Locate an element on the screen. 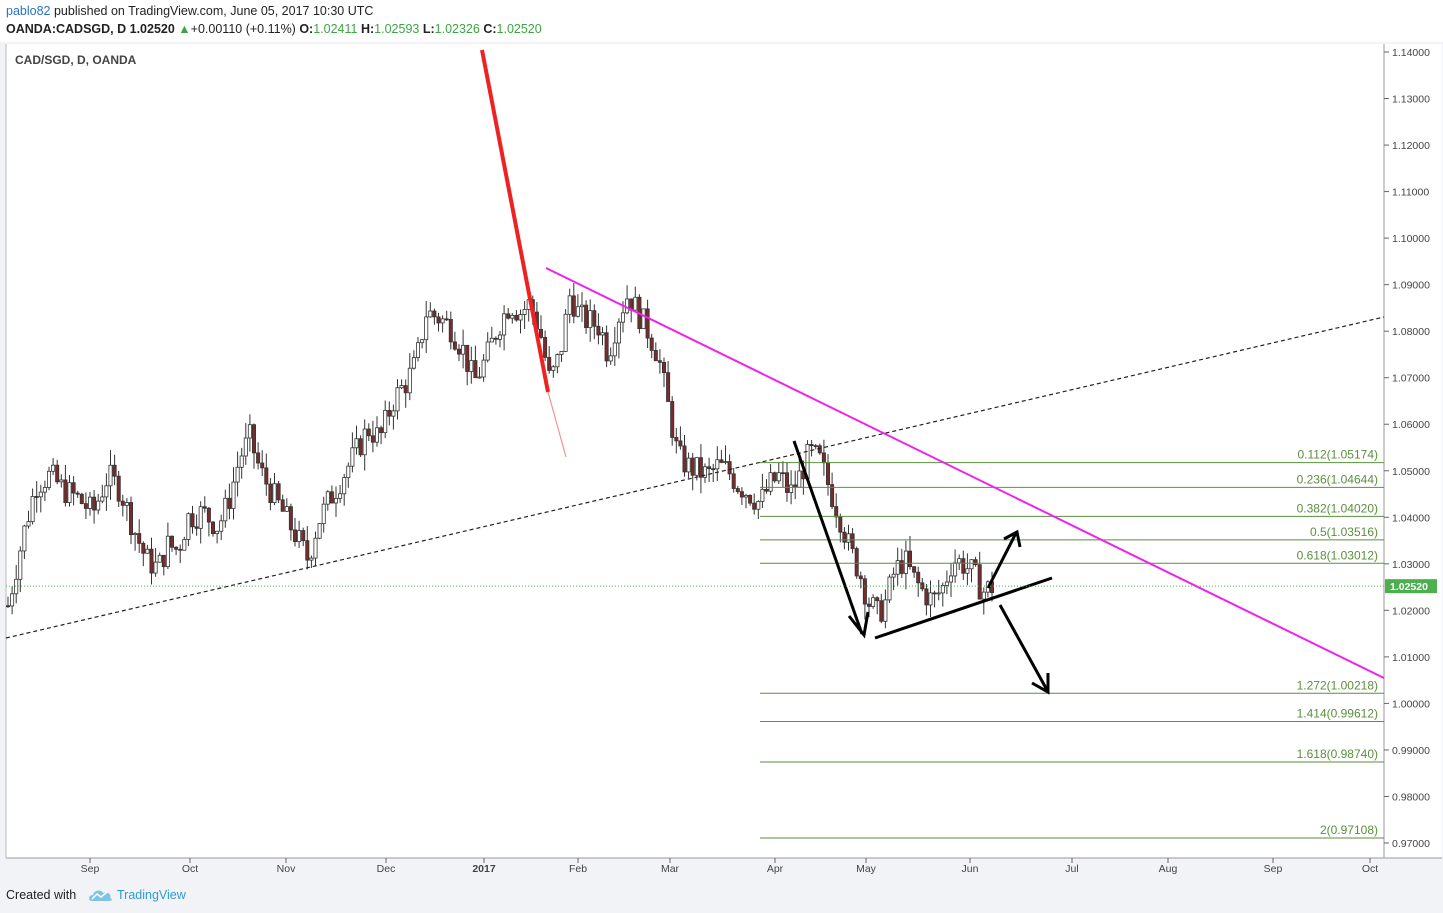 The image size is (1443, 913). arrow-up-breakout is located at coordinates (1004, 559).